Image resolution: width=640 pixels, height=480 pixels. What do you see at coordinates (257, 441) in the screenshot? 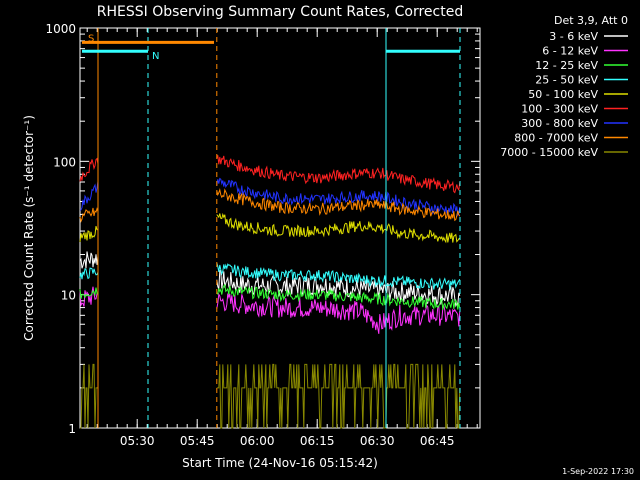
I see `x-tick-label: 06:00` at bounding box center [257, 441].